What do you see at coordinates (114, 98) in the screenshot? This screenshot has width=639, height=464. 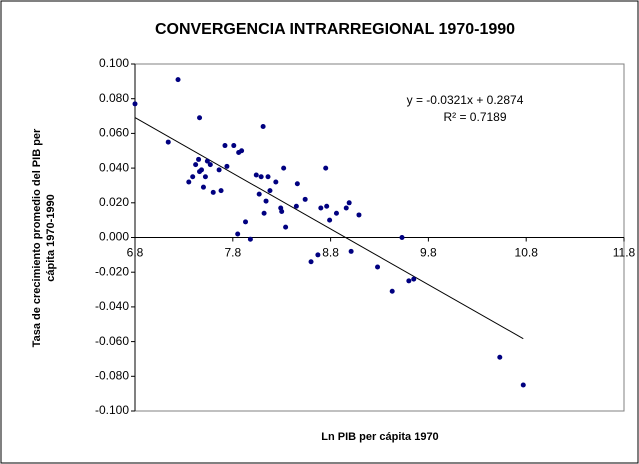 I see `y-tick-label: 0.080` at bounding box center [114, 98].